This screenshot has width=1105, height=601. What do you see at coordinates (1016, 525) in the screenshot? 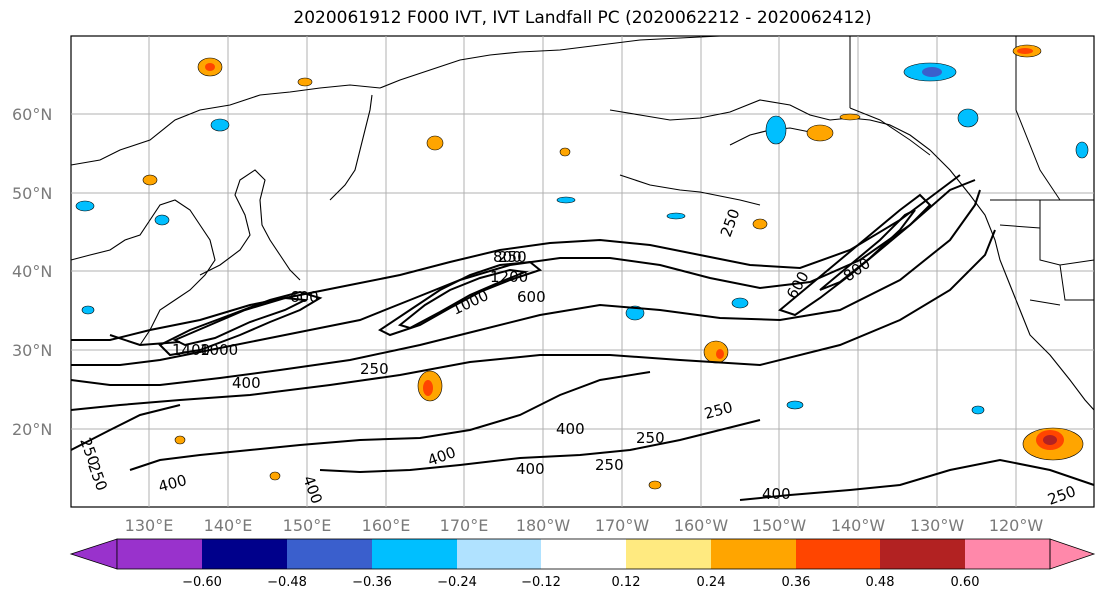
I see `lon-label: 120°W` at bounding box center [1016, 525].